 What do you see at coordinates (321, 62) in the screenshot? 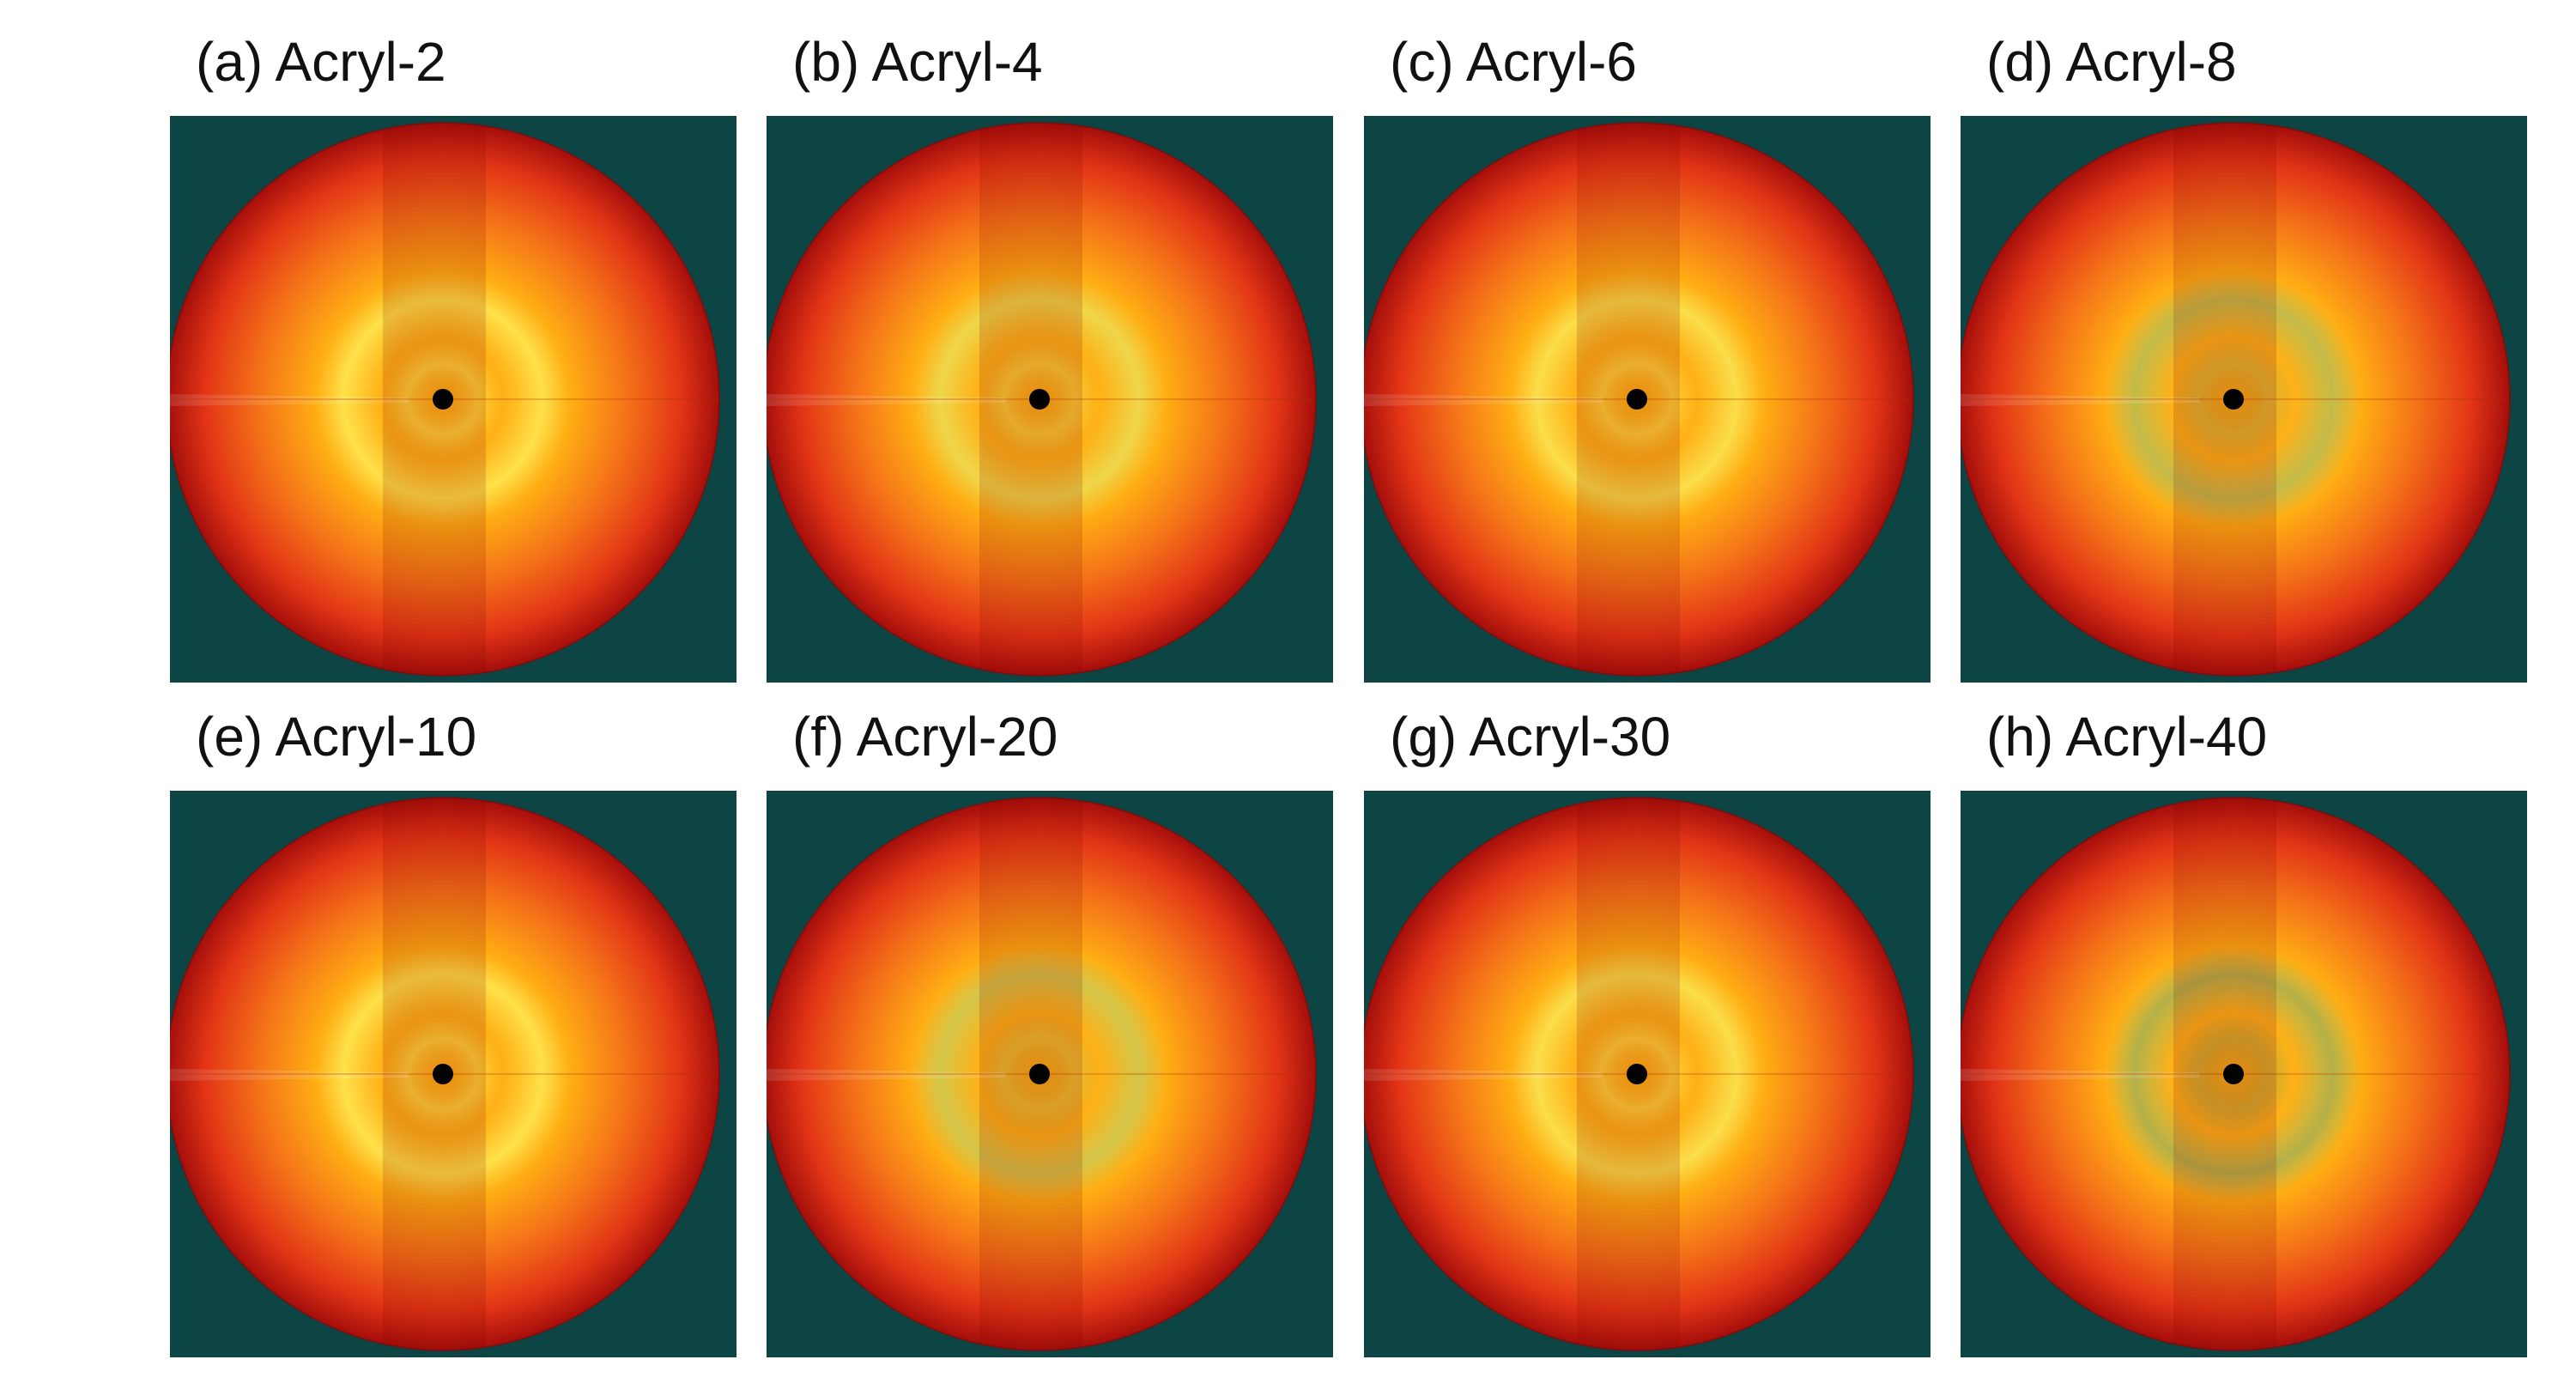
I see `panel-a-label: (a) Acryl-2` at bounding box center [321, 62].